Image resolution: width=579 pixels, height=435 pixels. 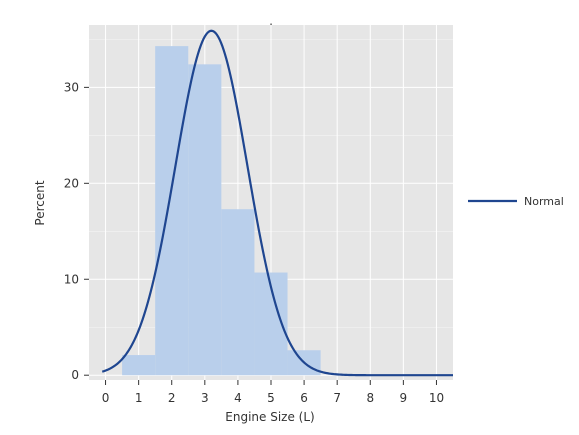 What do you see at coordinates (71, 279) in the screenshot?
I see `y-tick-label: 10` at bounding box center [71, 279].